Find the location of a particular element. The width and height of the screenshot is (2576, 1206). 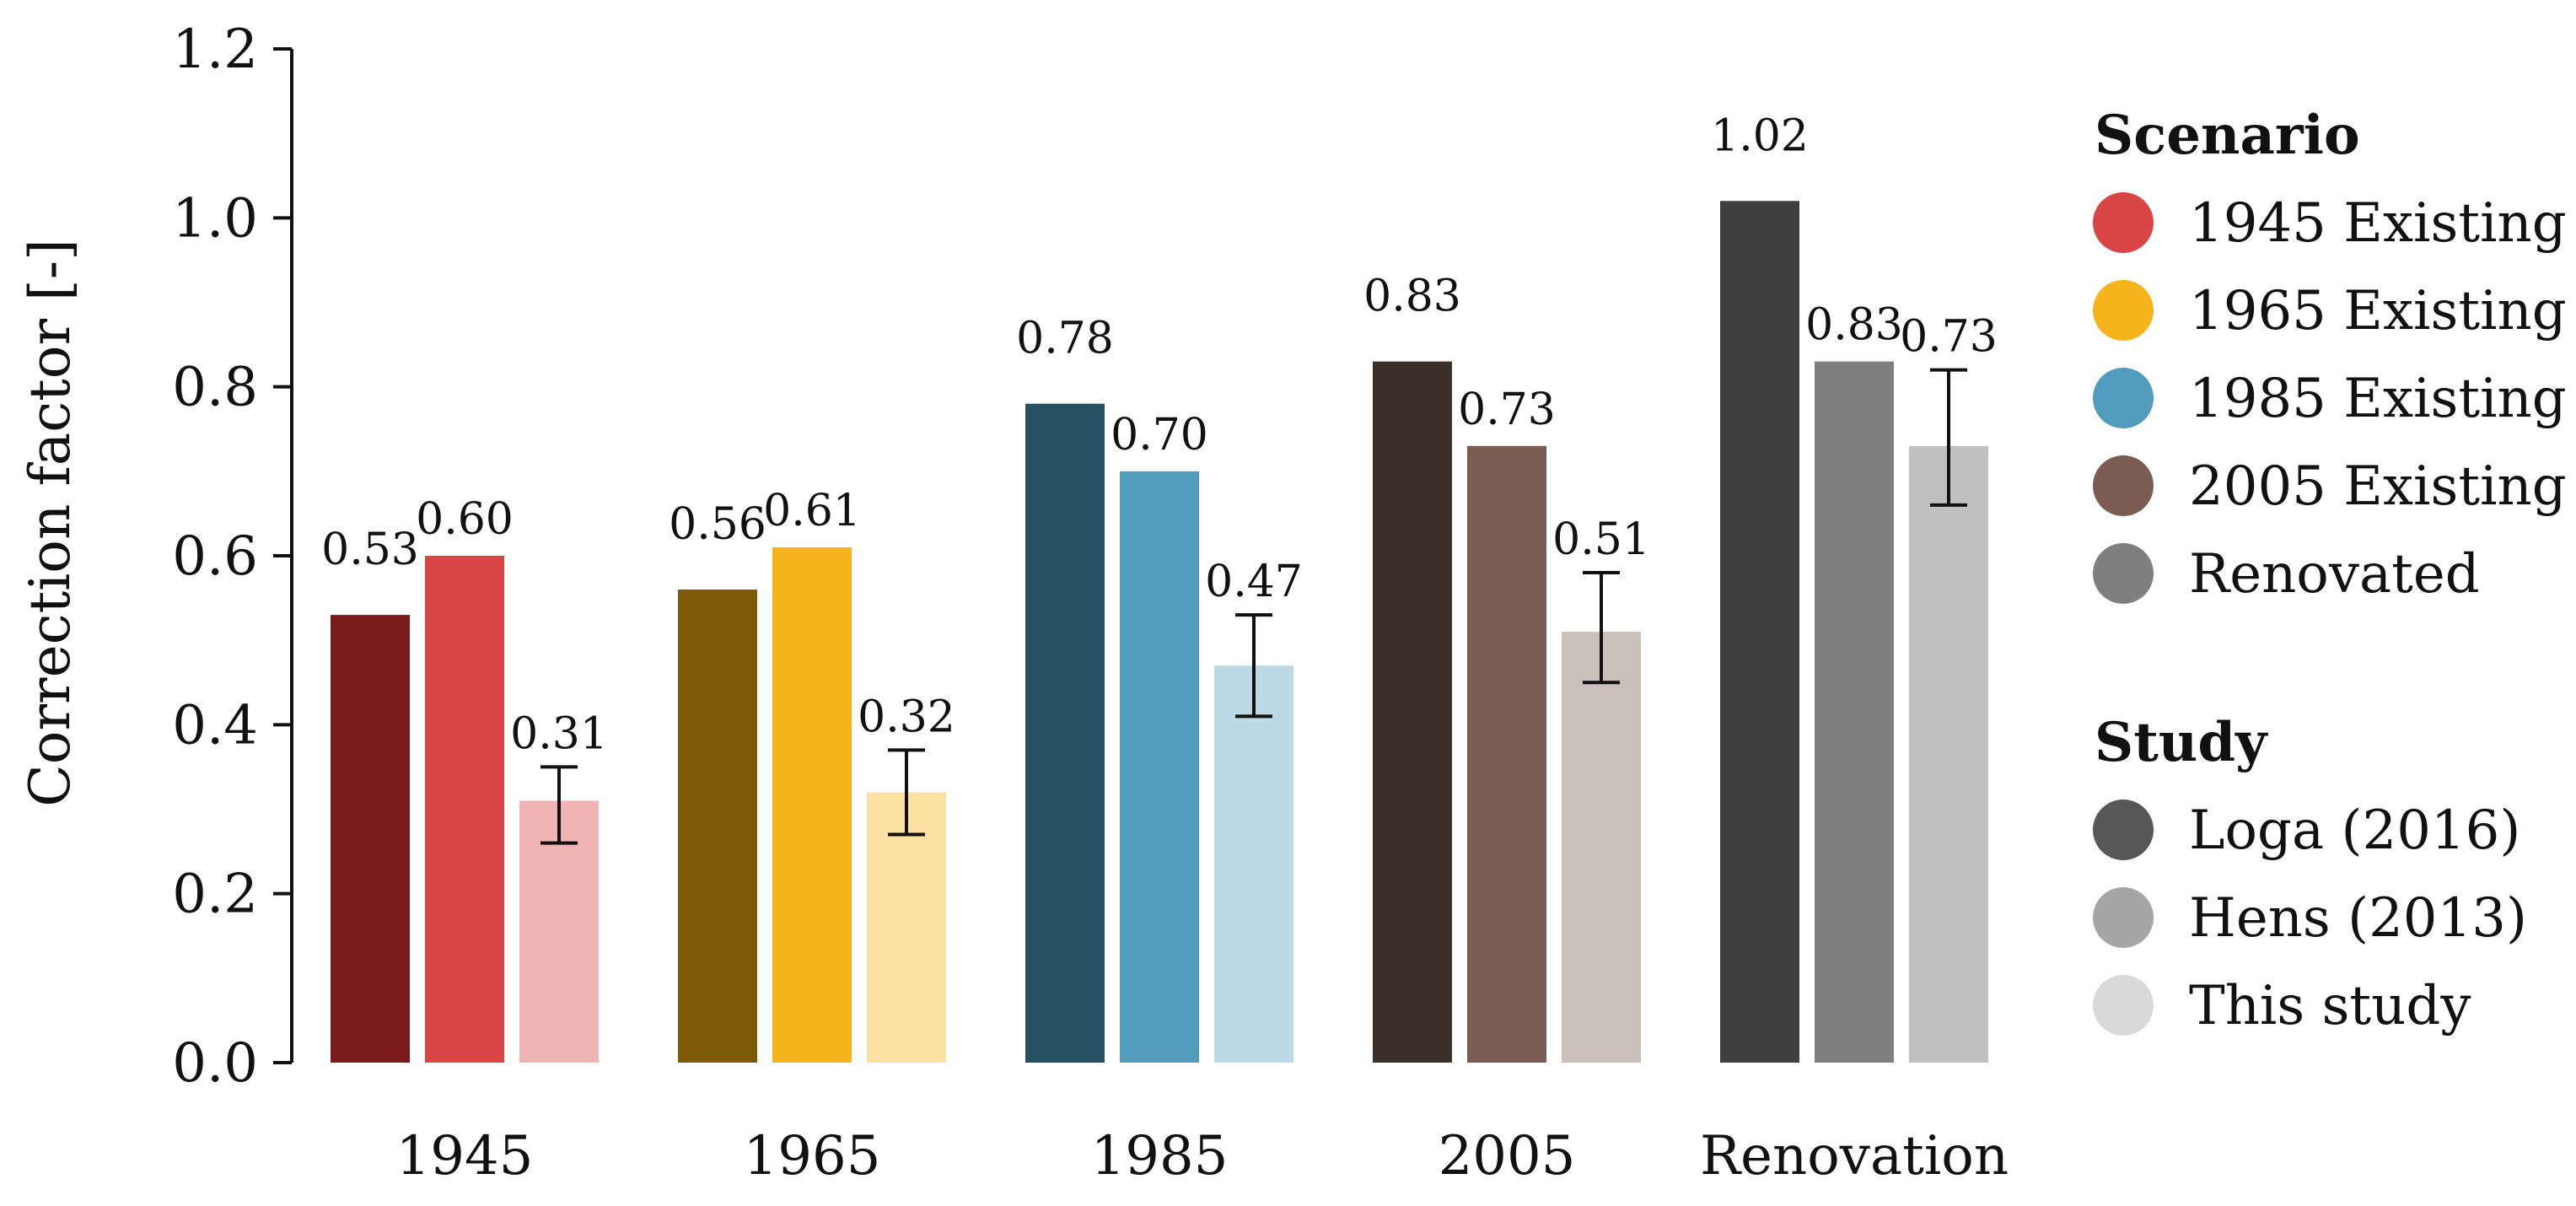

data-label: 0.78 is located at coordinates (1065, 339).